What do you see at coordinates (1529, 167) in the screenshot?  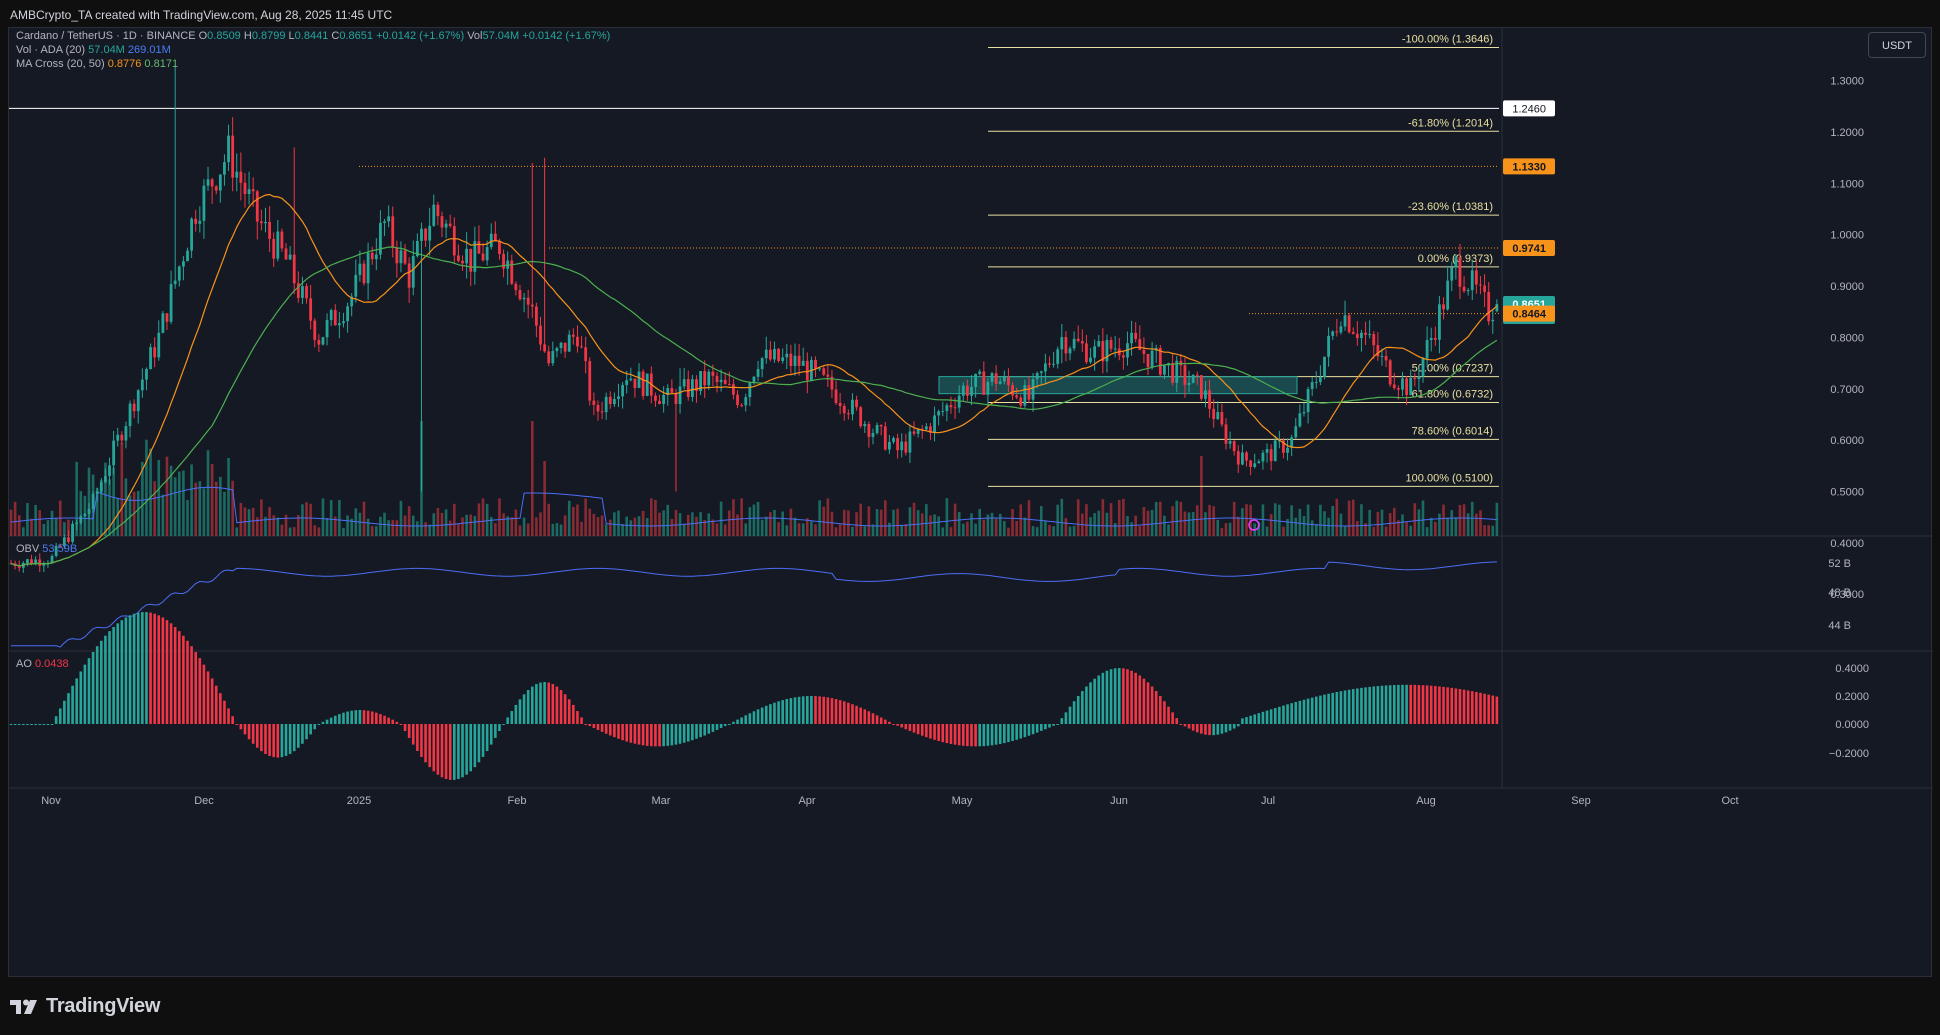 I see `price-label-text: 1.1330` at bounding box center [1529, 167].